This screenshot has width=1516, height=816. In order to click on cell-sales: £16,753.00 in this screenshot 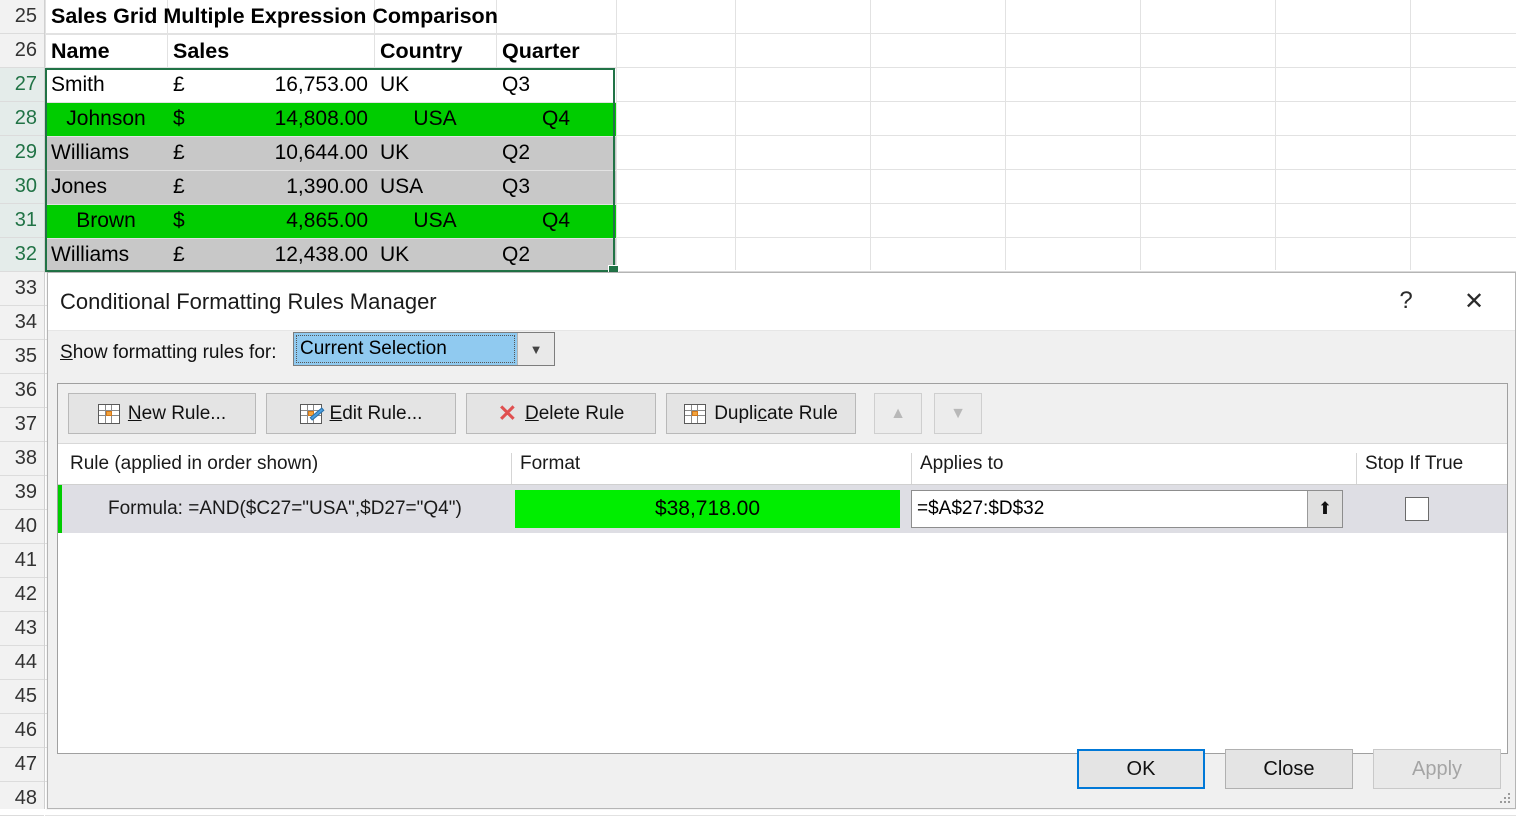, I will do `click(270, 85)`.